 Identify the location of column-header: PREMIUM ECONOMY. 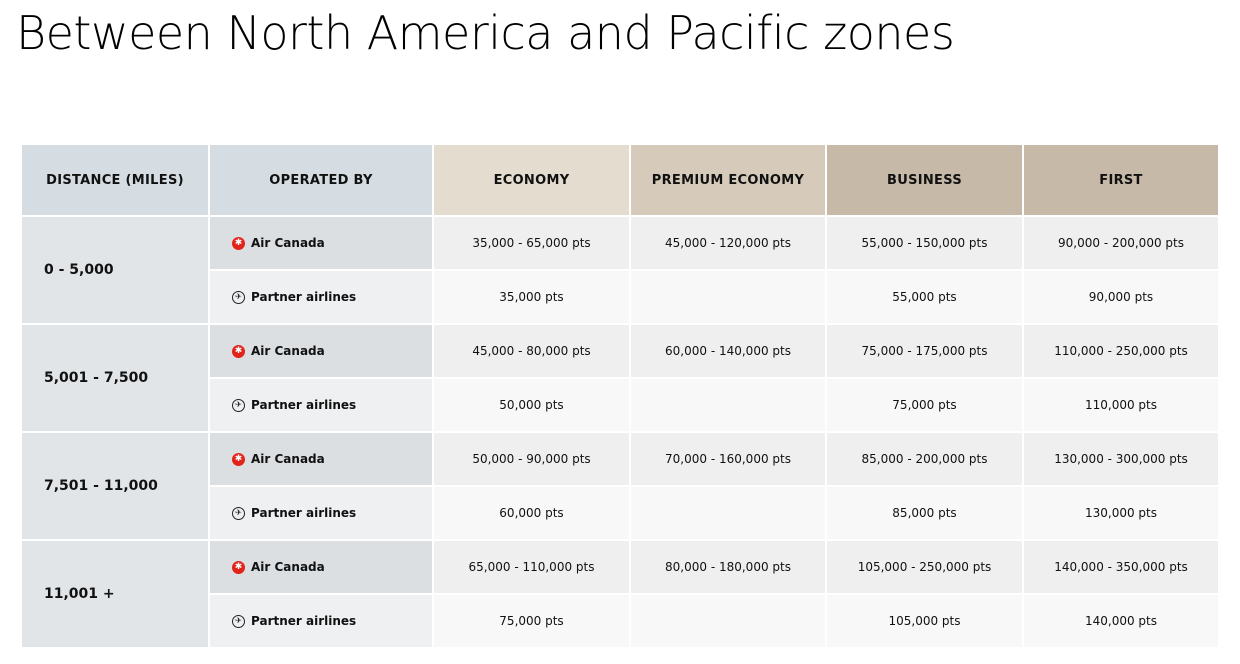
(728, 180).